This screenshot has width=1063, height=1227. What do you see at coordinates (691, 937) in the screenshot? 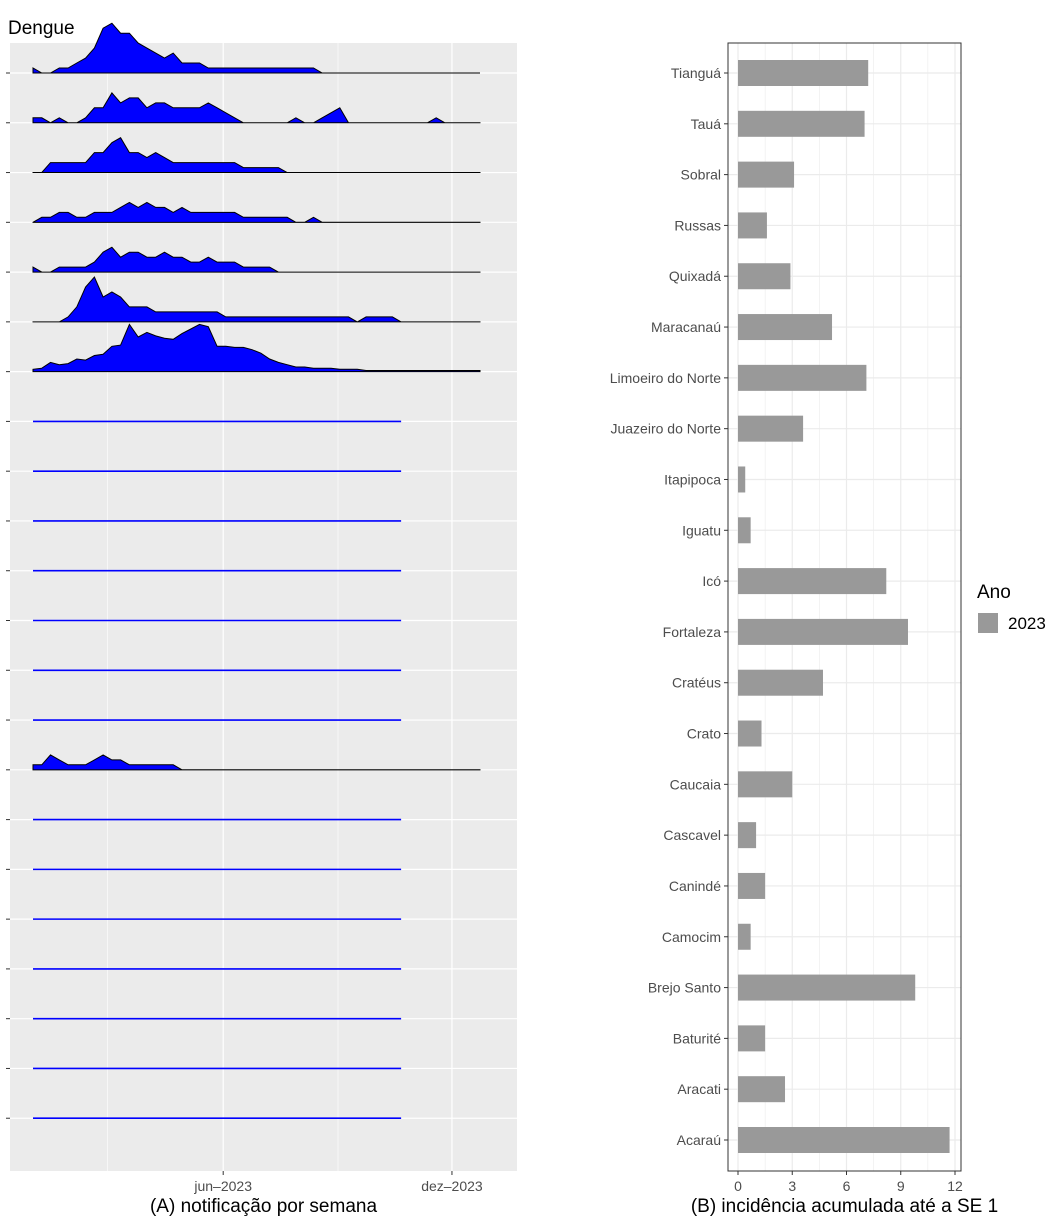
I see `bar-category-label: Camocim` at bounding box center [691, 937].